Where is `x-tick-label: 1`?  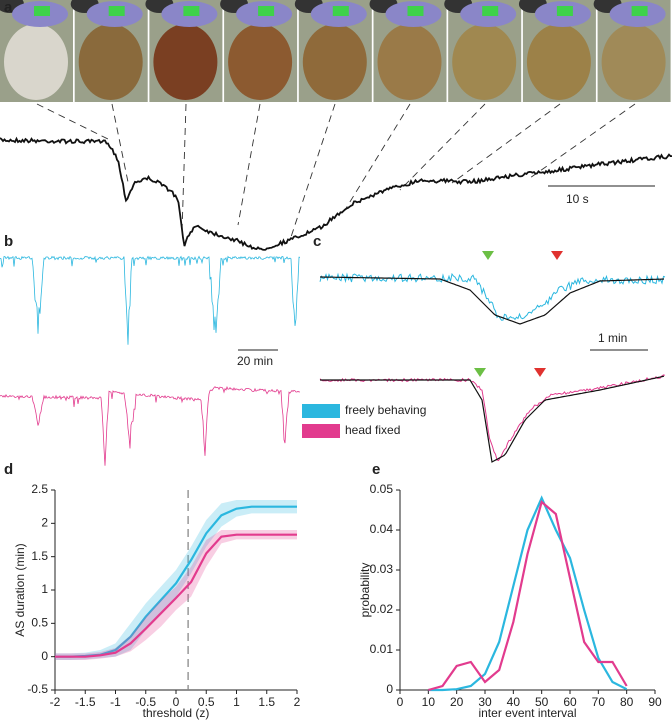 x-tick-label: 1 is located at coordinates (236, 702).